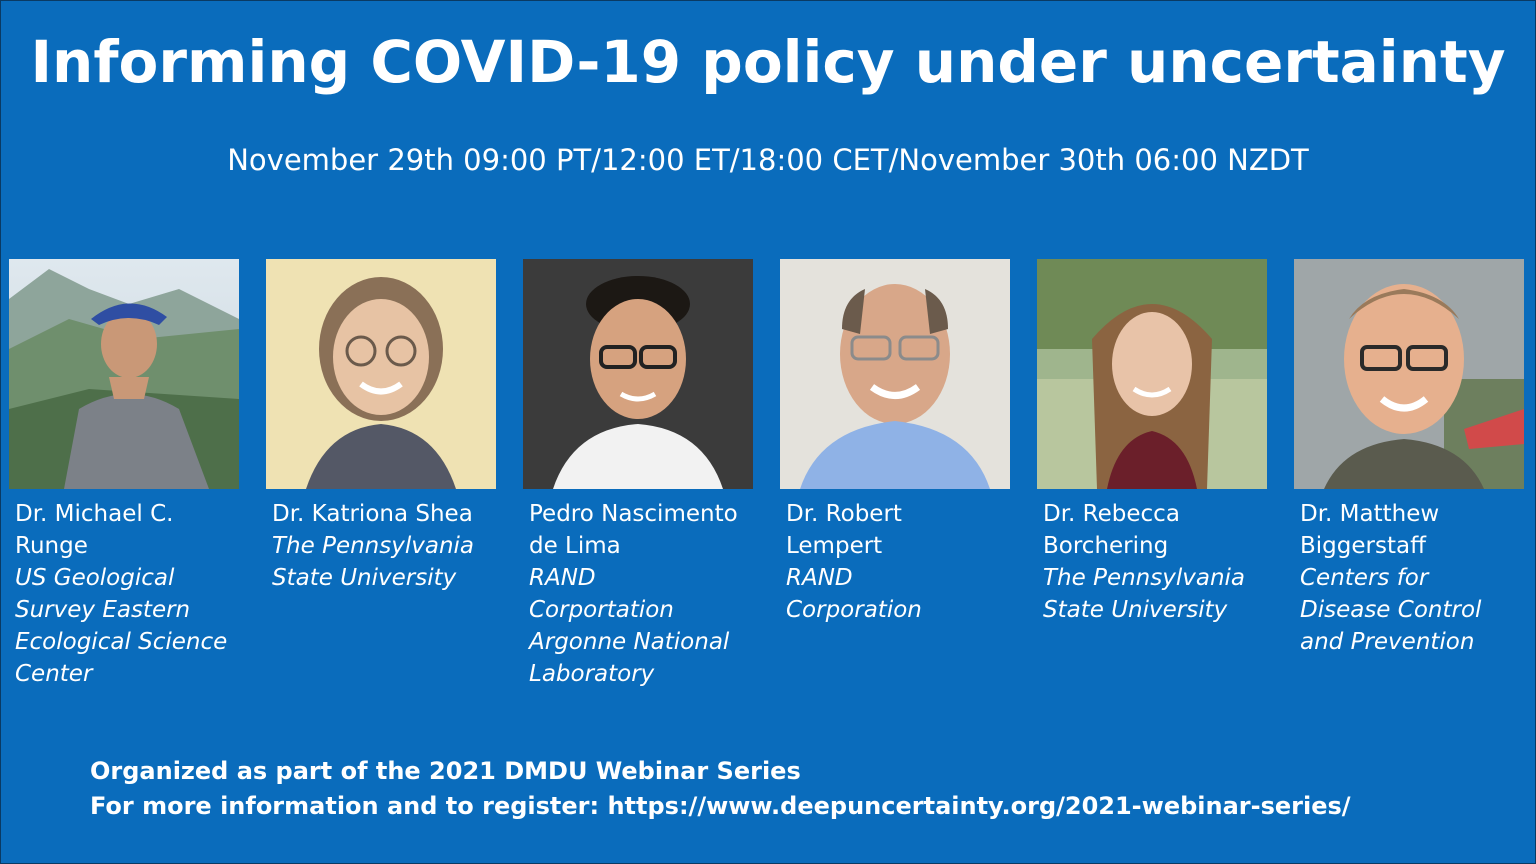  I want to click on speaker-affiliation: RAND Corporation, so click(854, 594).